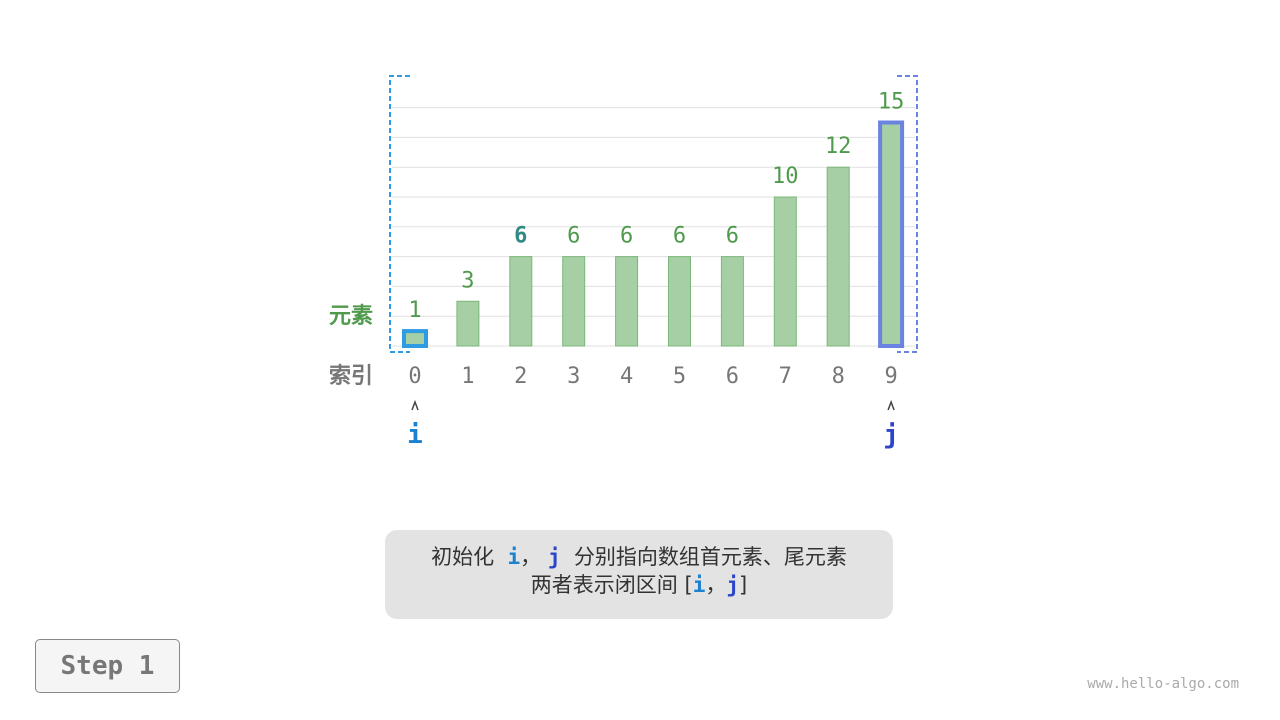  I want to click on watermark: www.hello-algo.com, so click(1163, 684).